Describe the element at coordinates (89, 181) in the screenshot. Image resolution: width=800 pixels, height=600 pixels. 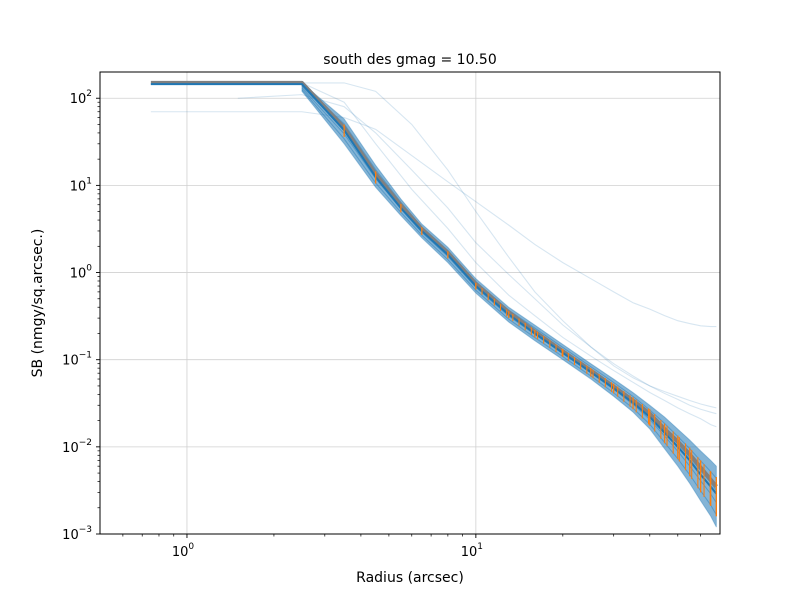
I see `y-tick-label-exponent: 1` at that location.